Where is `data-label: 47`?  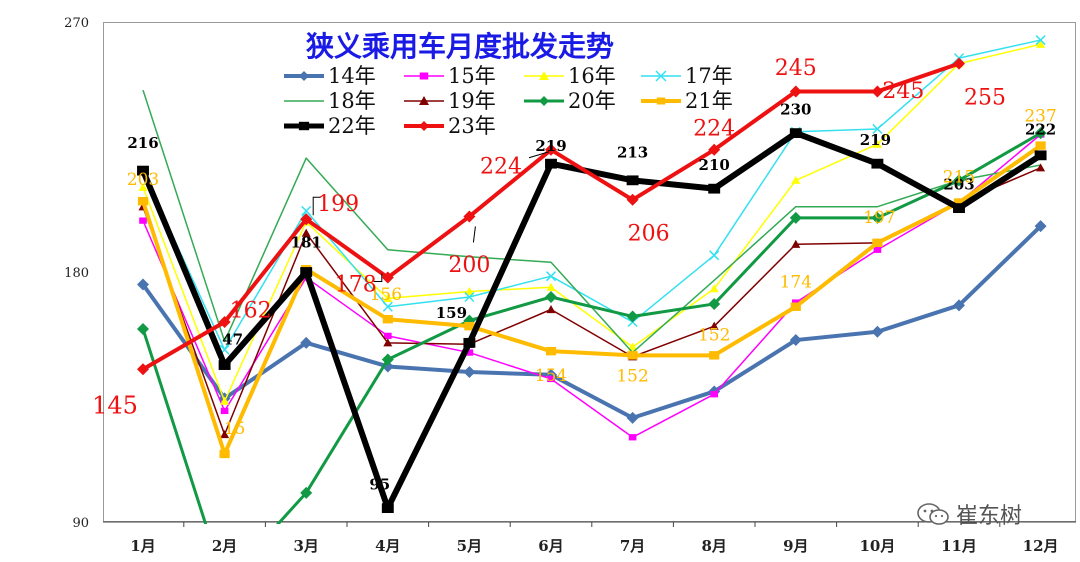 data-label: 47 is located at coordinates (232, 339).